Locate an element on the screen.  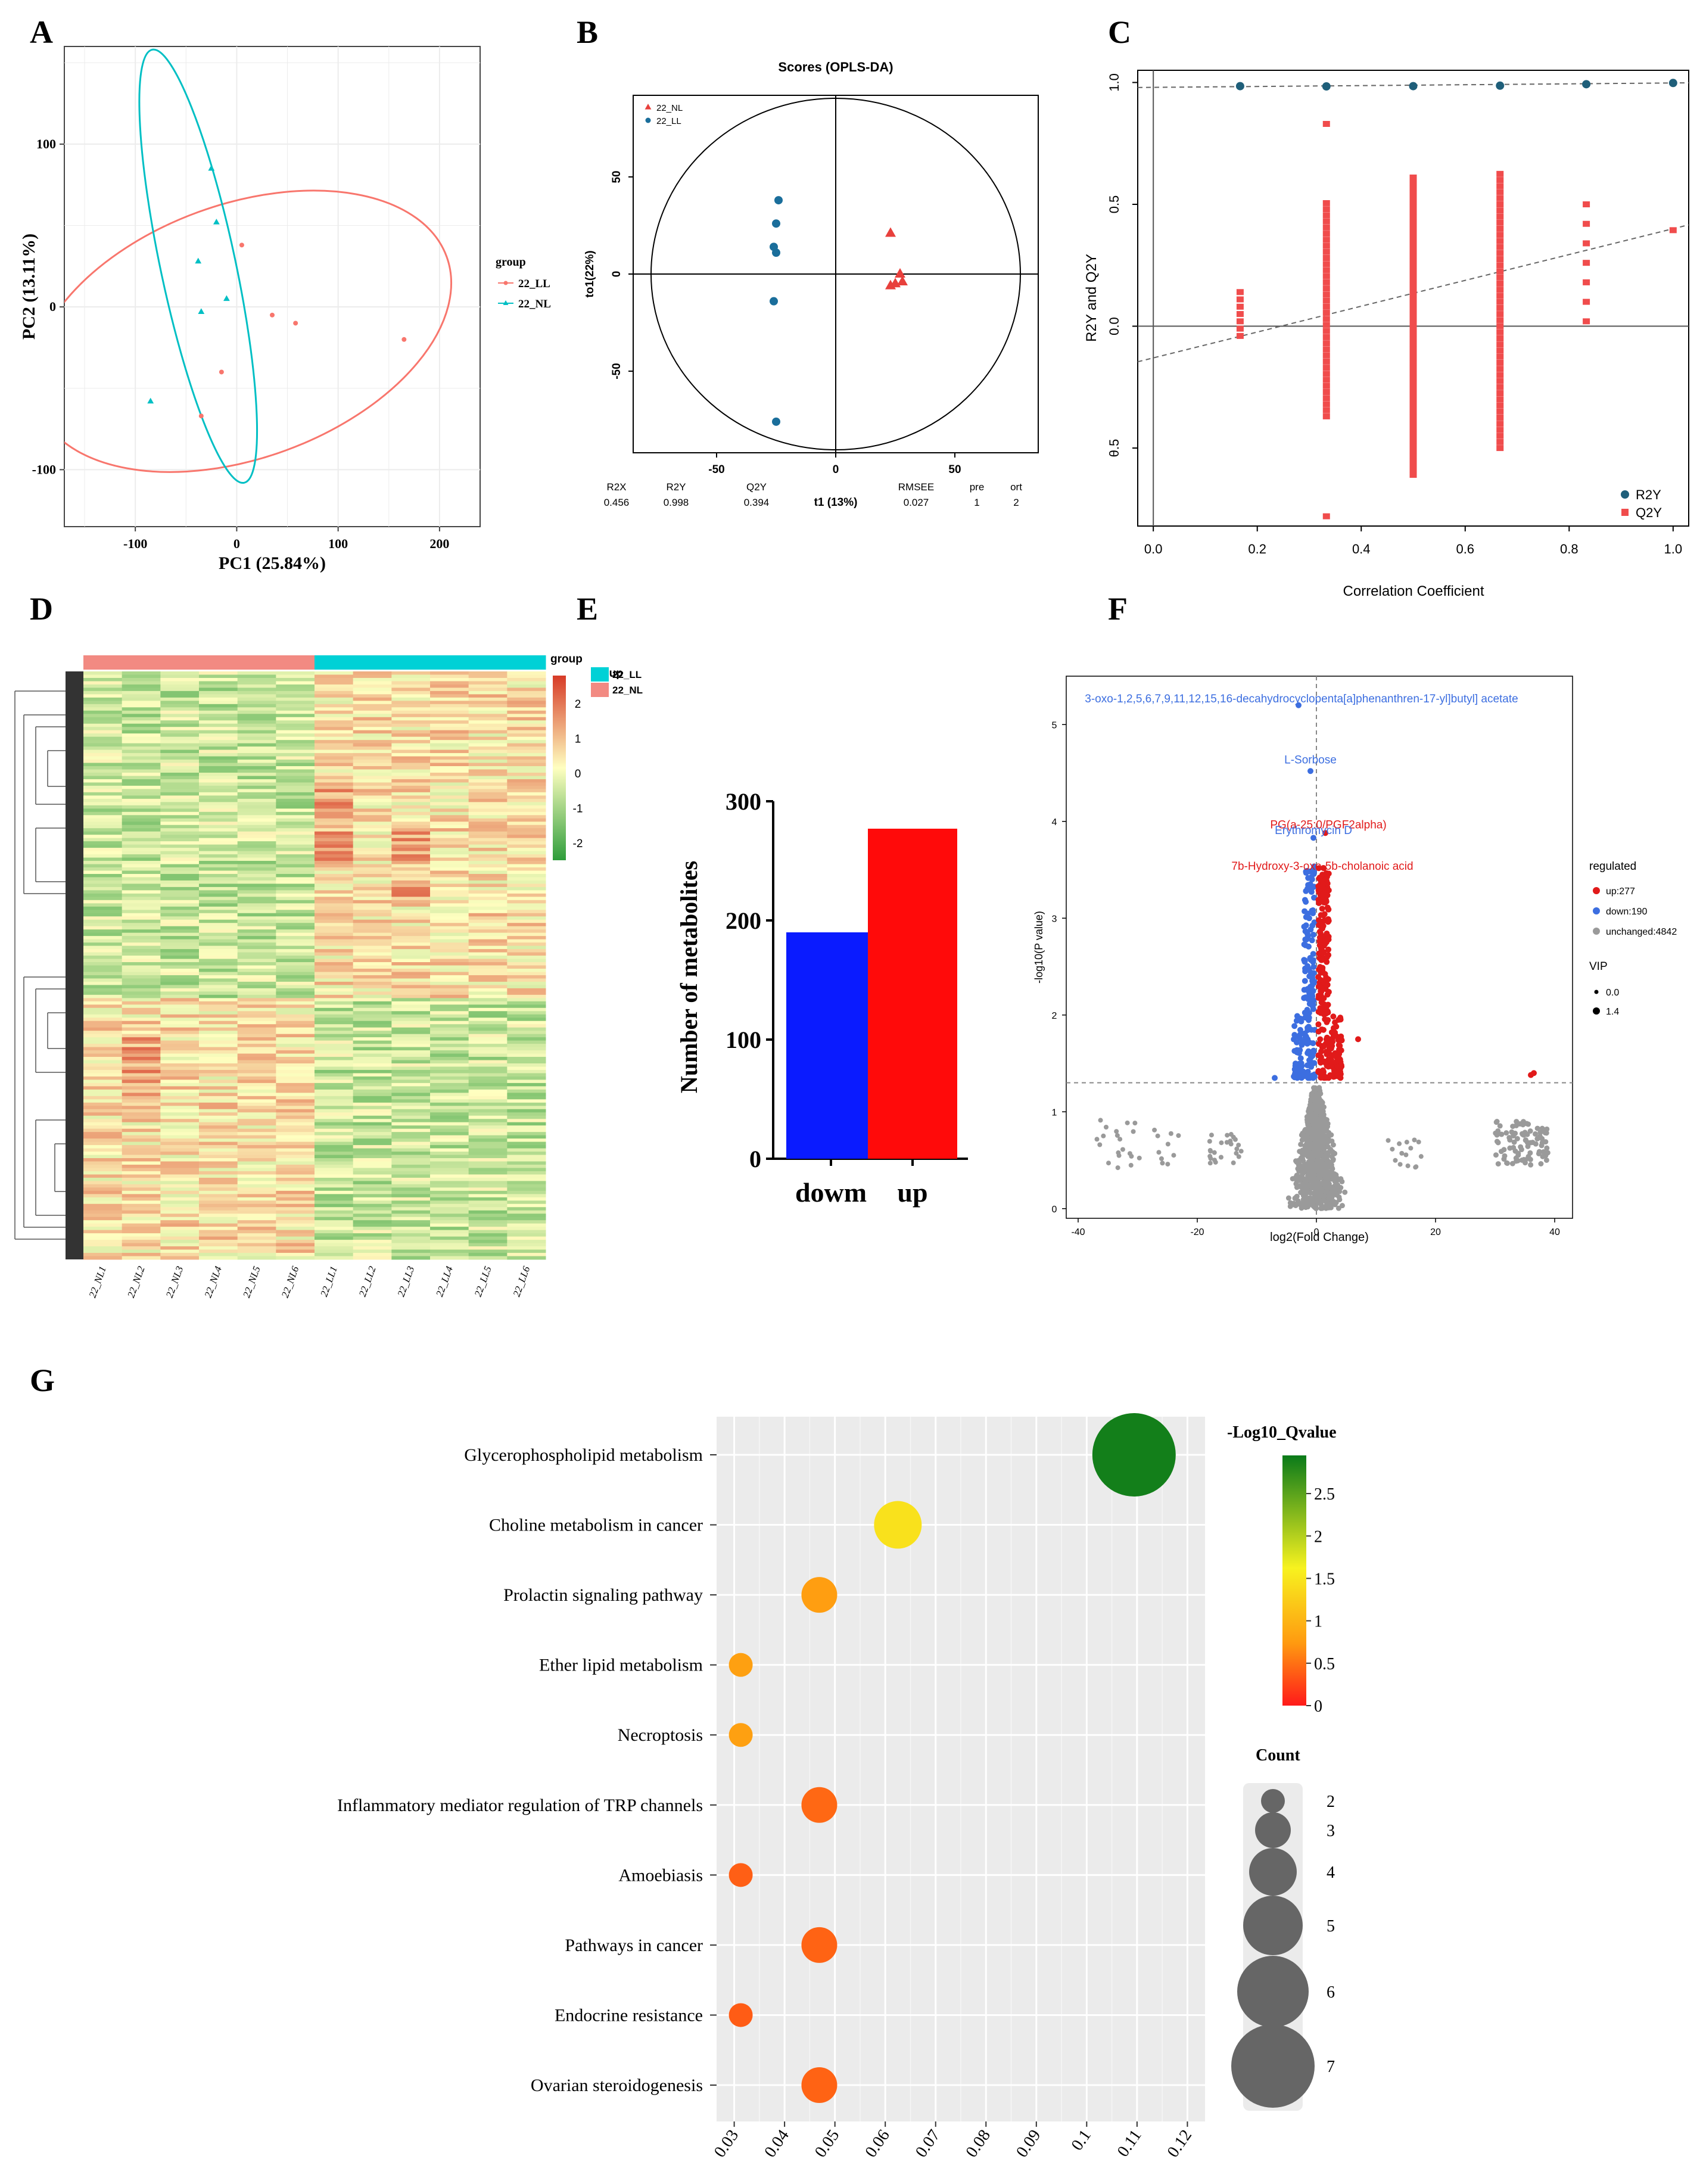
panel-g-colorbar-tick-label: 1 is located at coordinates (1318, 1622).